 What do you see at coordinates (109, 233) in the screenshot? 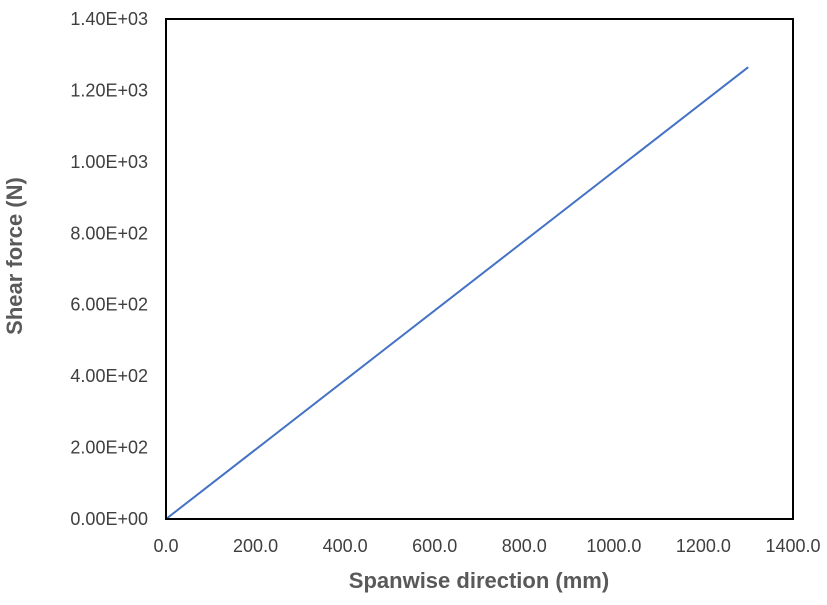
I see `y-tick-label: 8.00E+02` at bounding box center [109, 233].